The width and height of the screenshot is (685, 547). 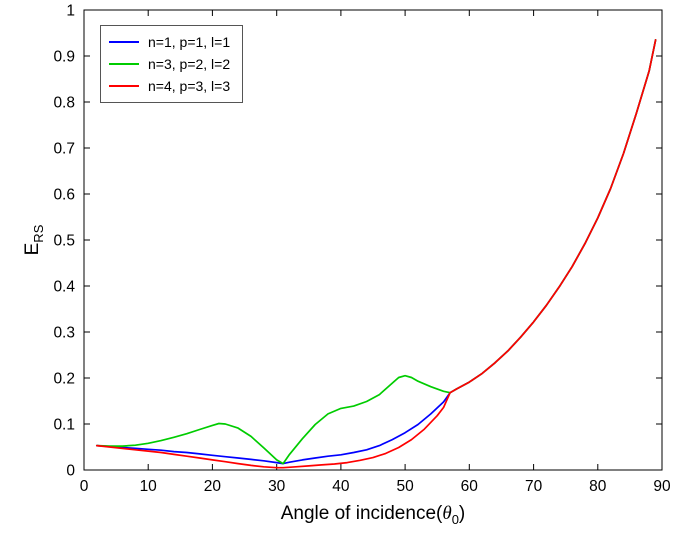 What do you see at coordinates (277, 486) in the screenshot?
I see `svg-text: 30` at bounding box center [277, 486].